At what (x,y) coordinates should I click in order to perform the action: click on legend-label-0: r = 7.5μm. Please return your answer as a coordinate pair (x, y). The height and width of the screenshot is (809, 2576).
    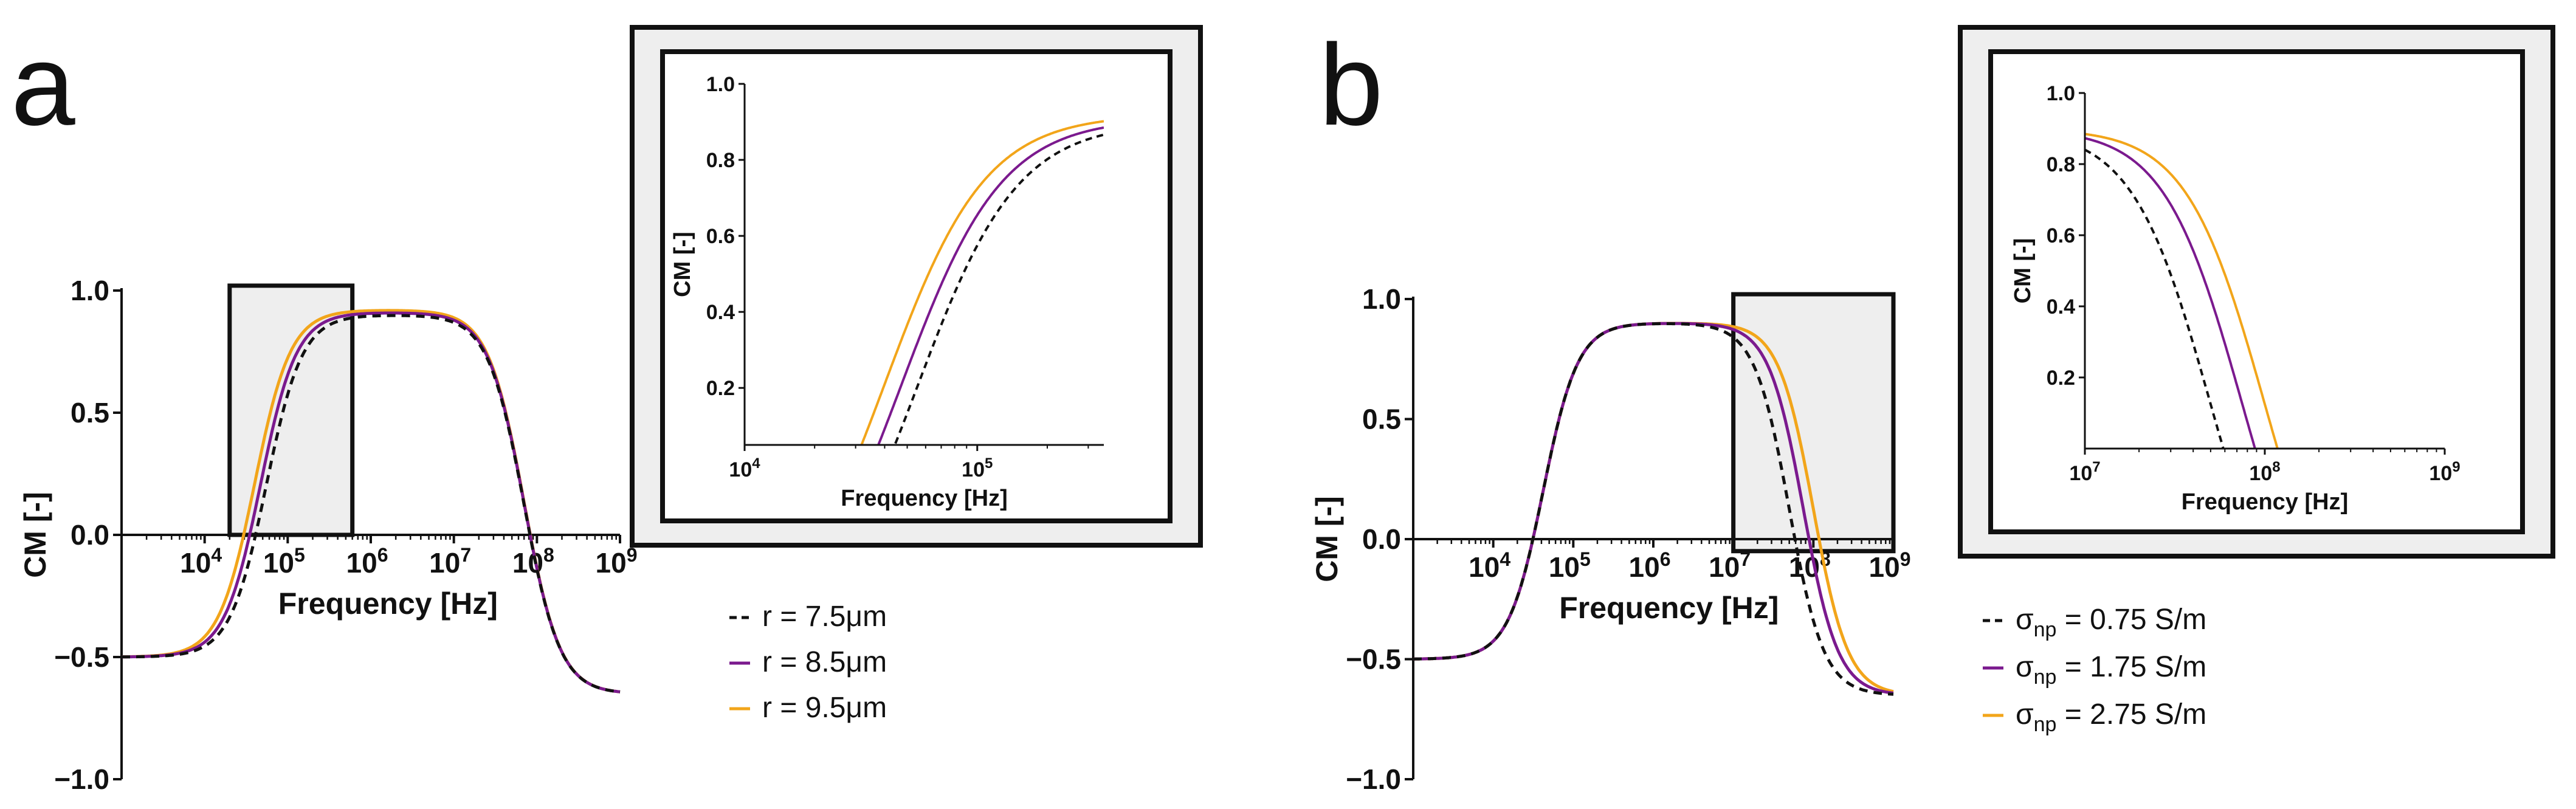
    Looking at the image, I should click on (824, 617).